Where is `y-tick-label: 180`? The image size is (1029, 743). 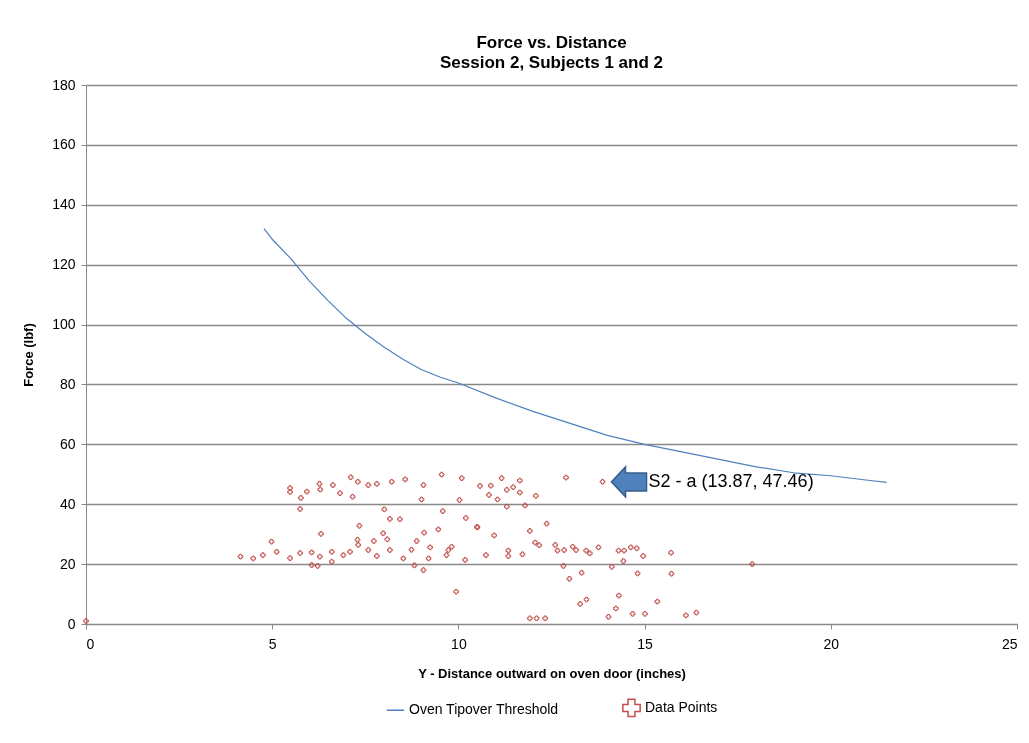
y-tick-label: 180 is located at coordinates (64, 84).